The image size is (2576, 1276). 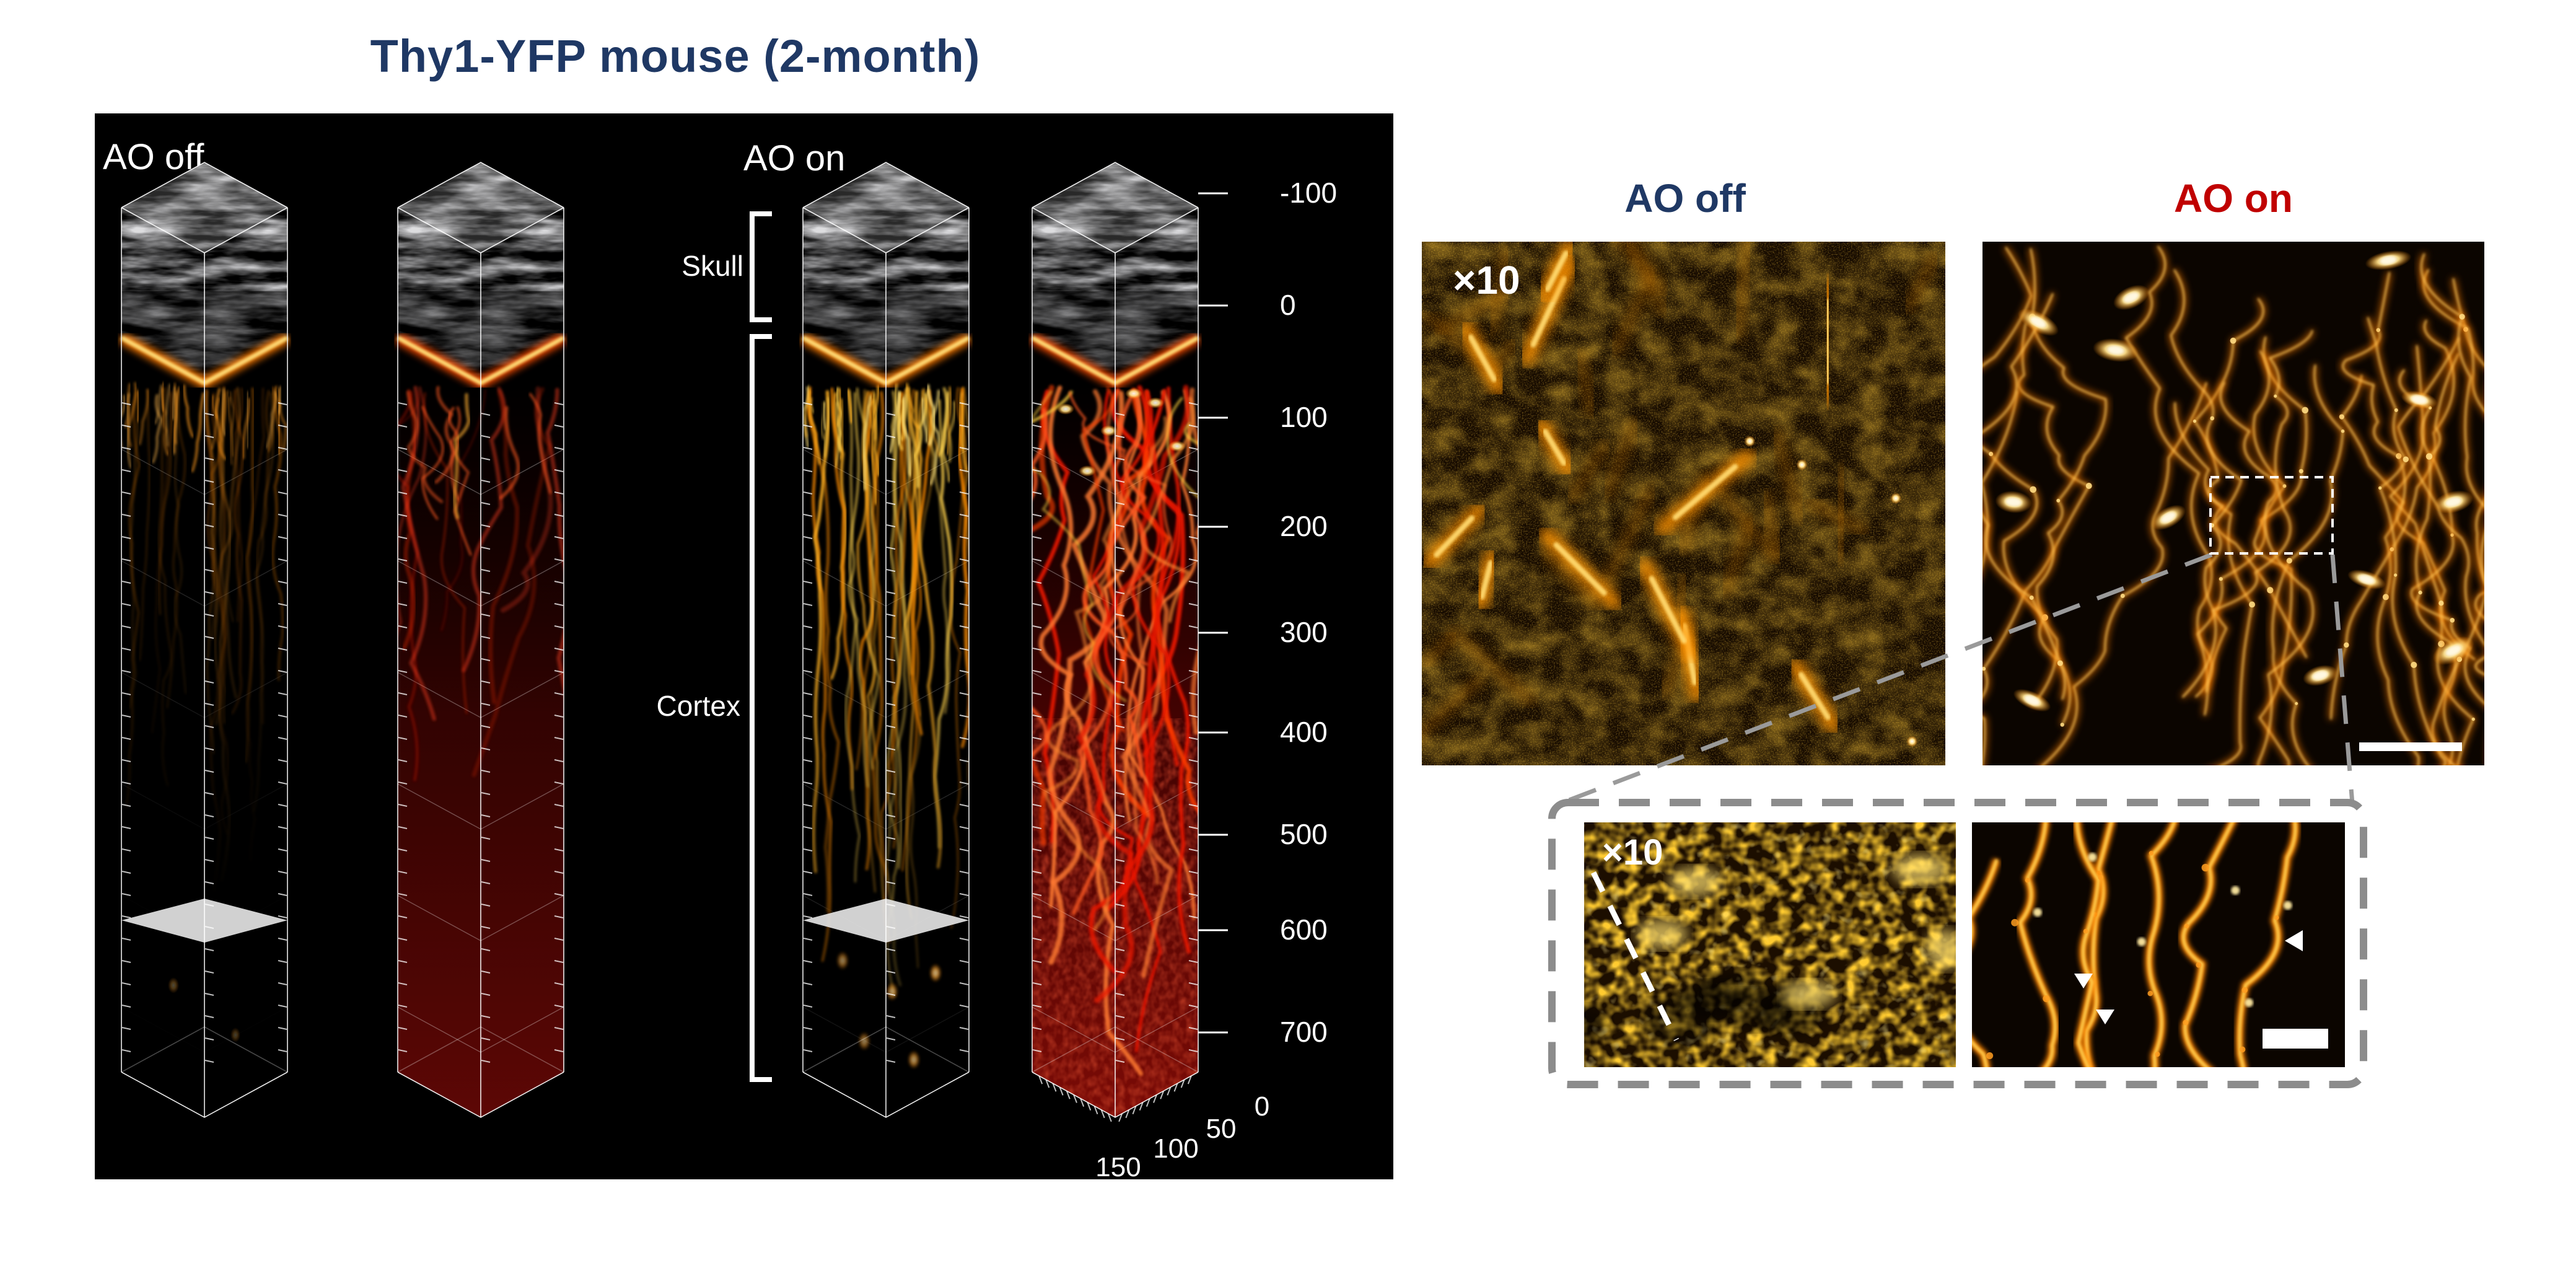 What do you see at coordinates (1304, 834) in the screenshot?
I see `depth-tick-label: 500` at bounding box center [1304, 834].